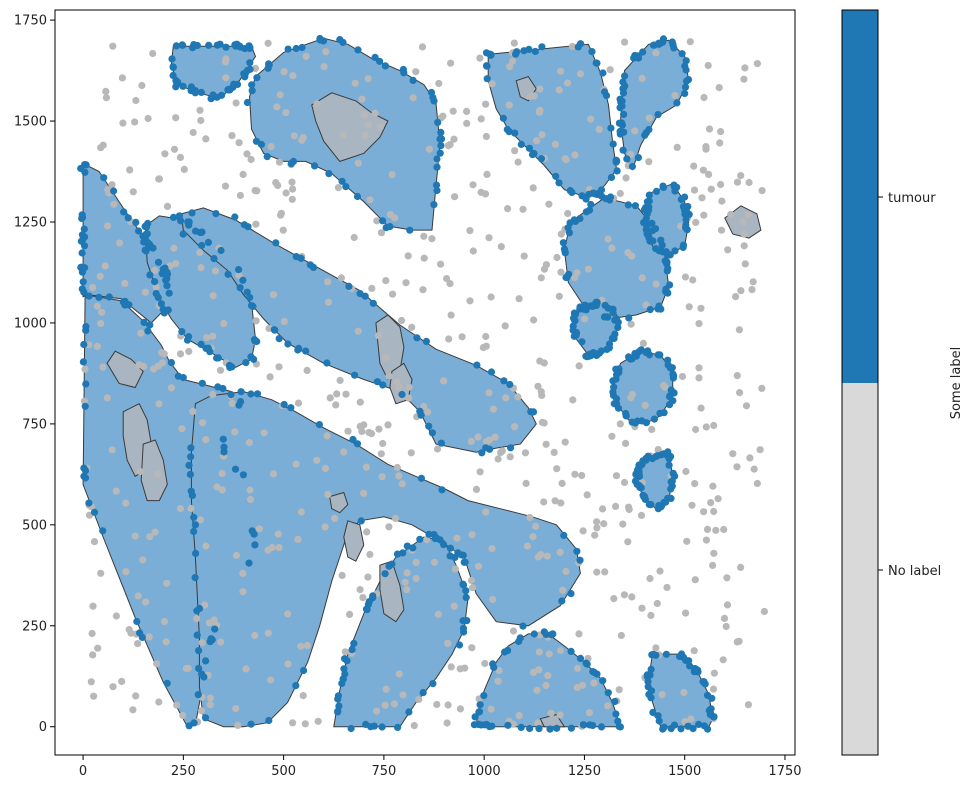  I want to click on colorbar-title: Some label, so click(956, 383).